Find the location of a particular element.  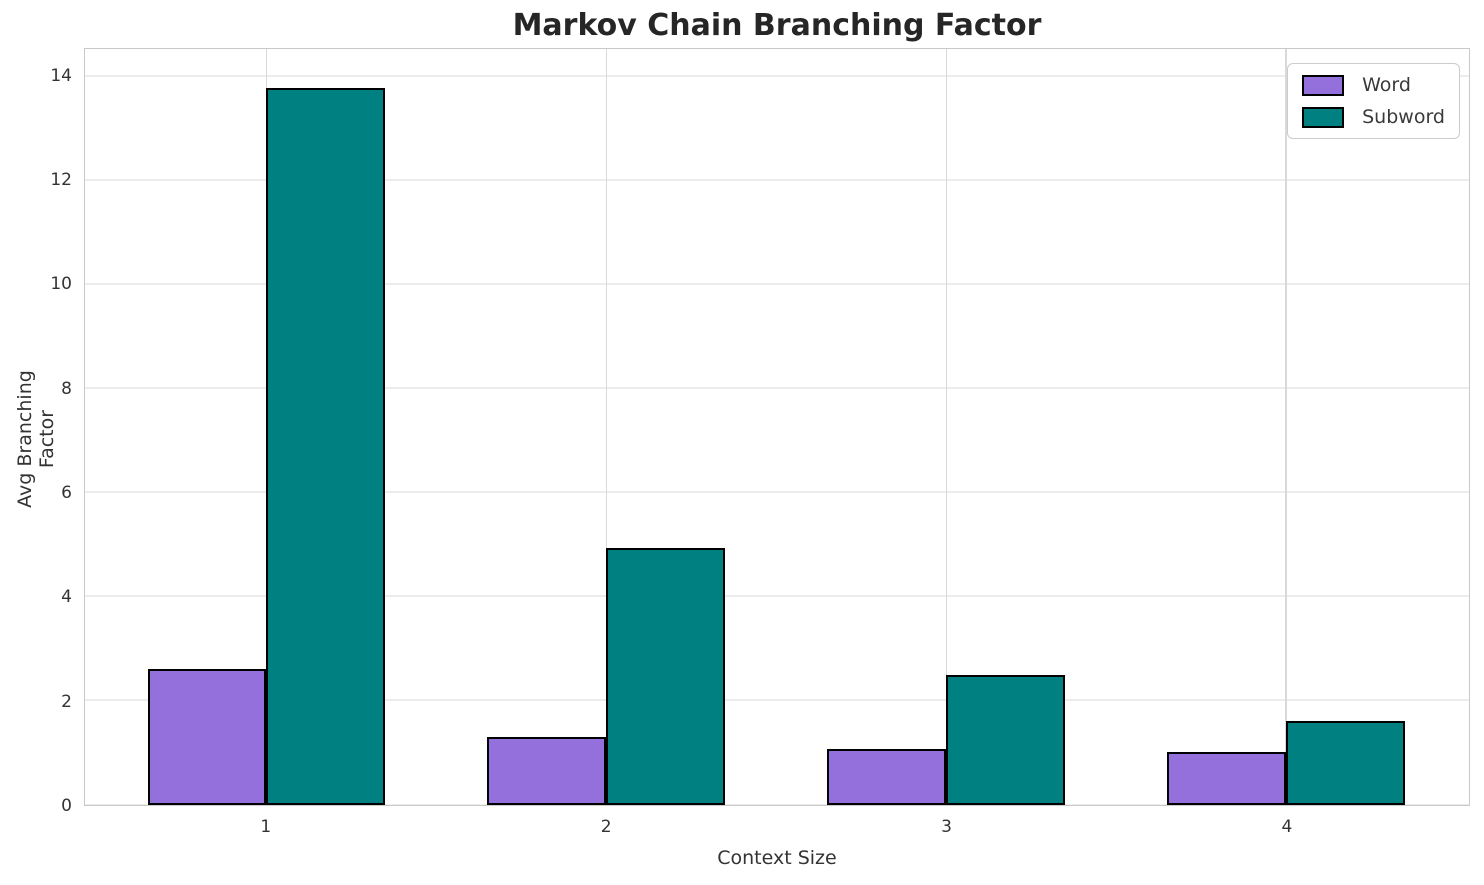

legend-swatch-word is located at coordinates (1323, 85).